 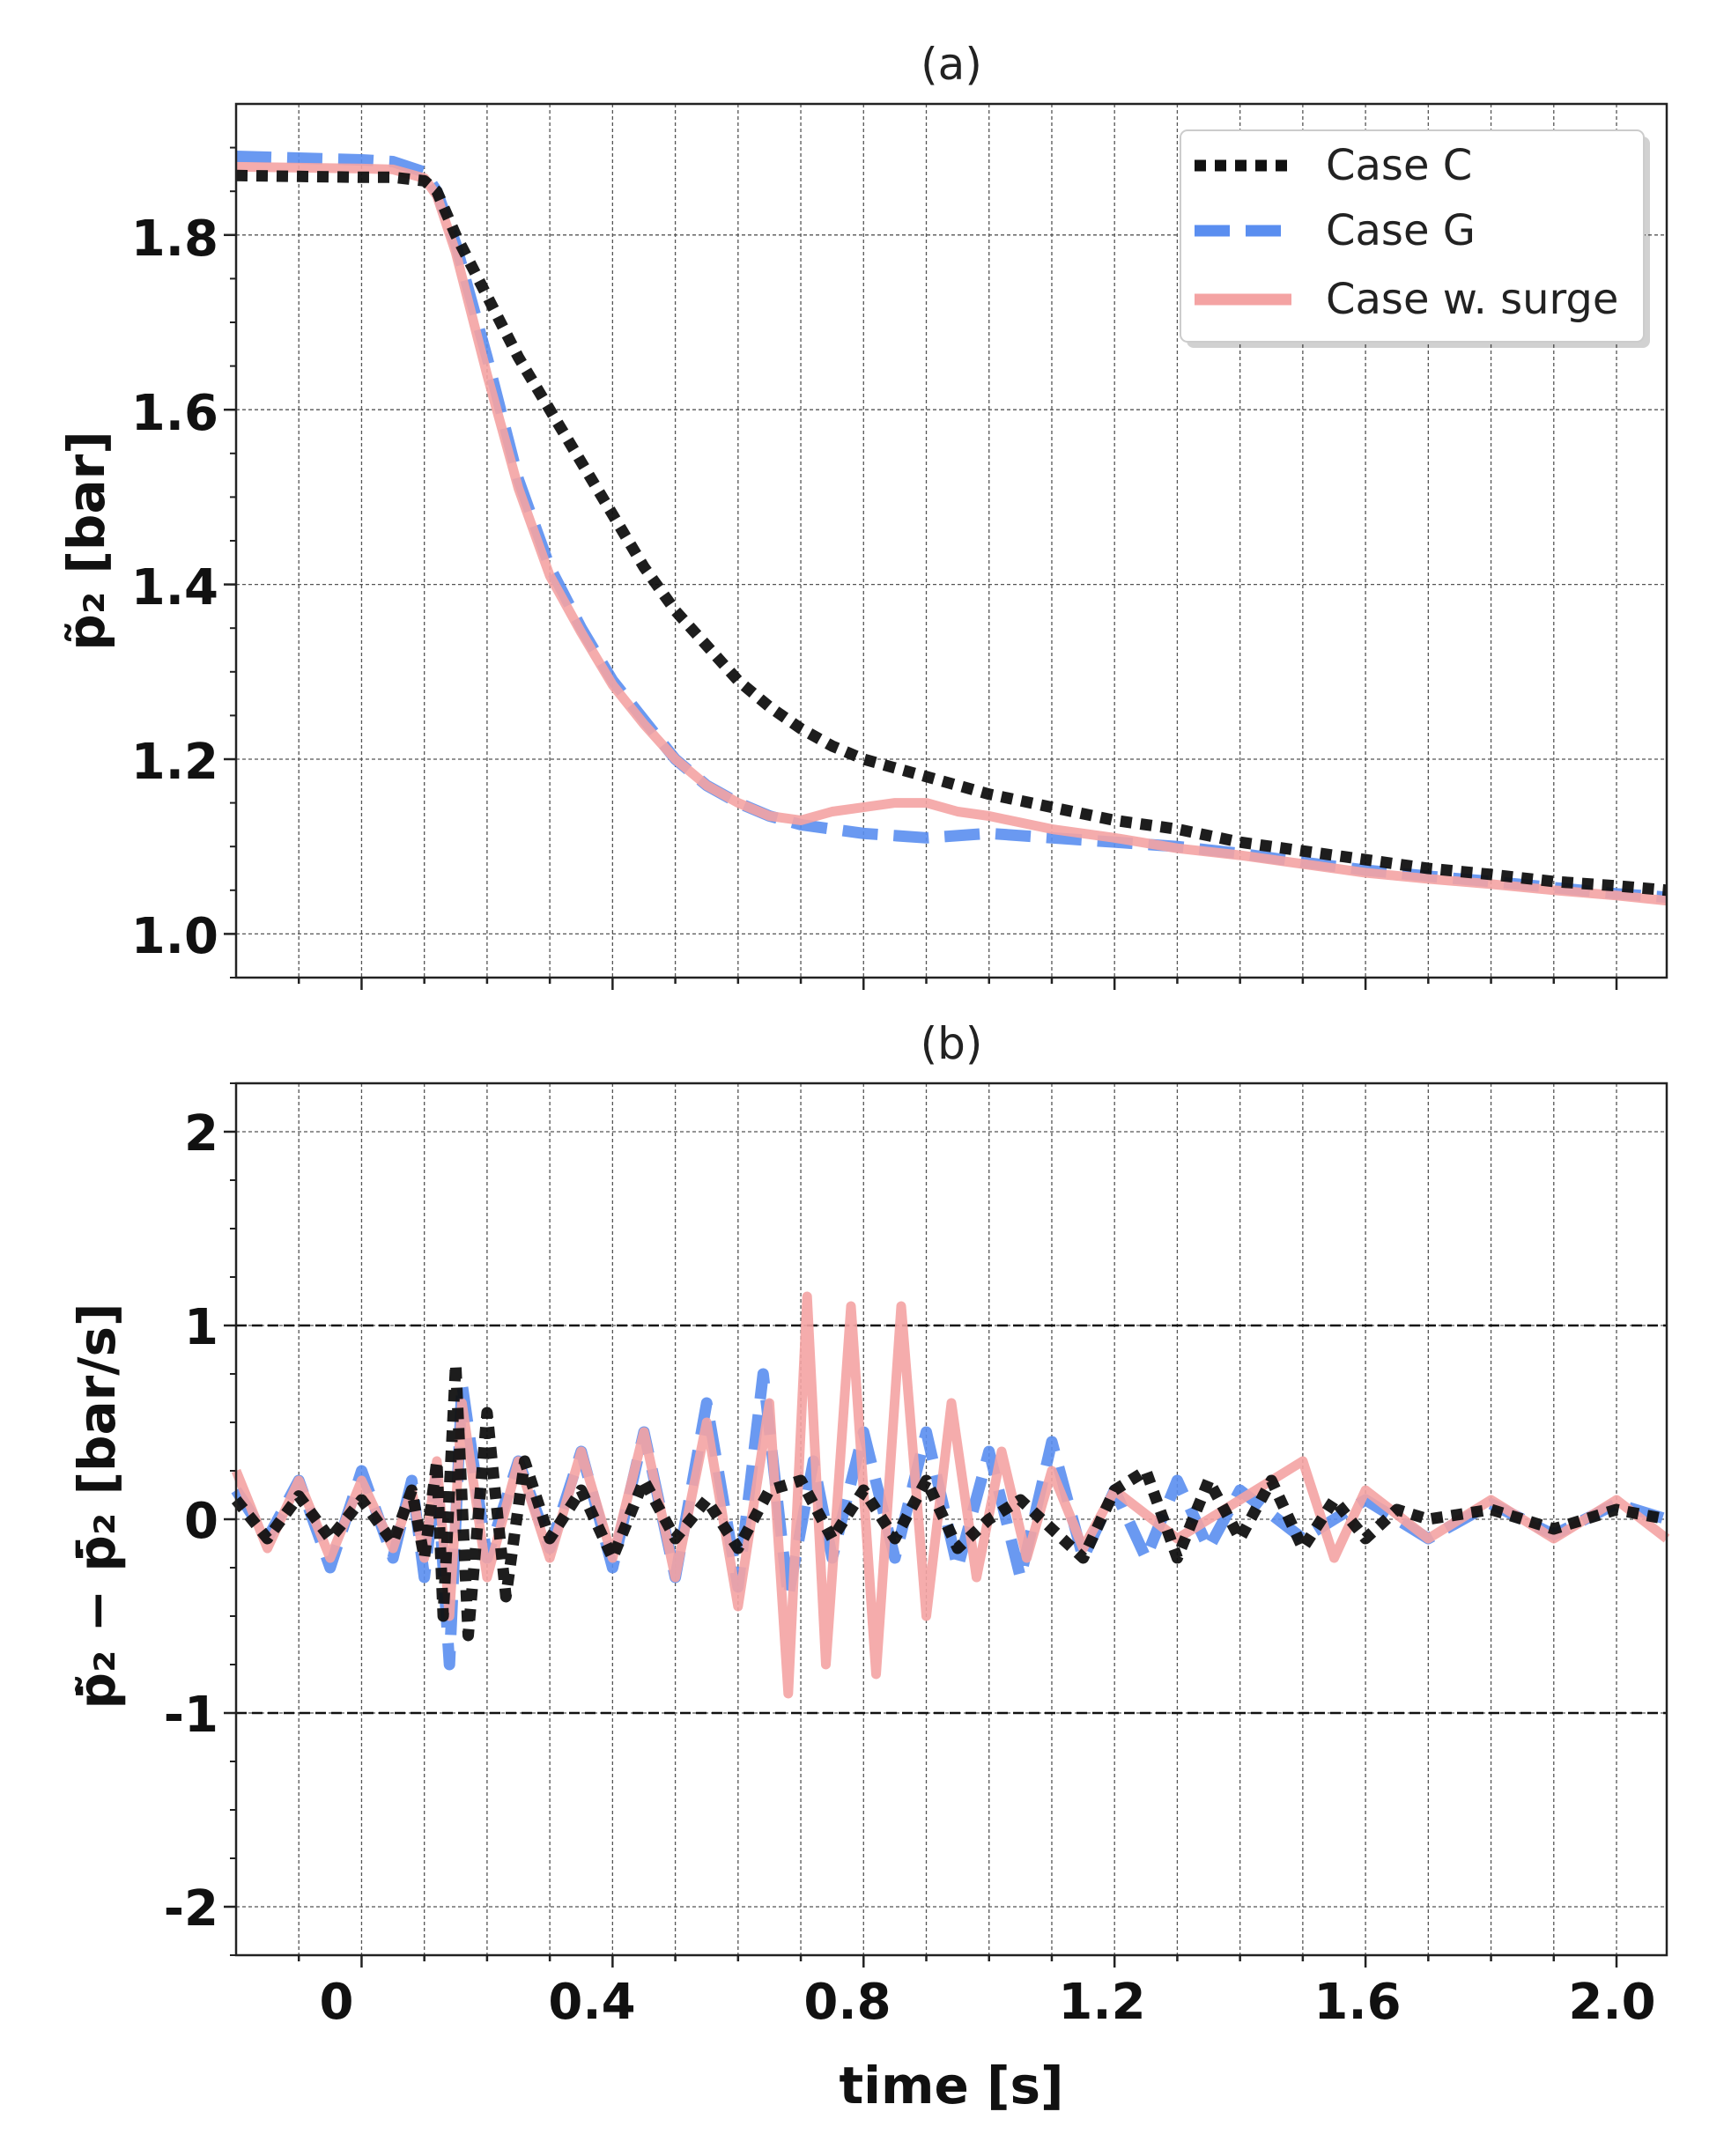 I want to click on panel-b-xlabel: time [s], so click(x=951, y=2085).